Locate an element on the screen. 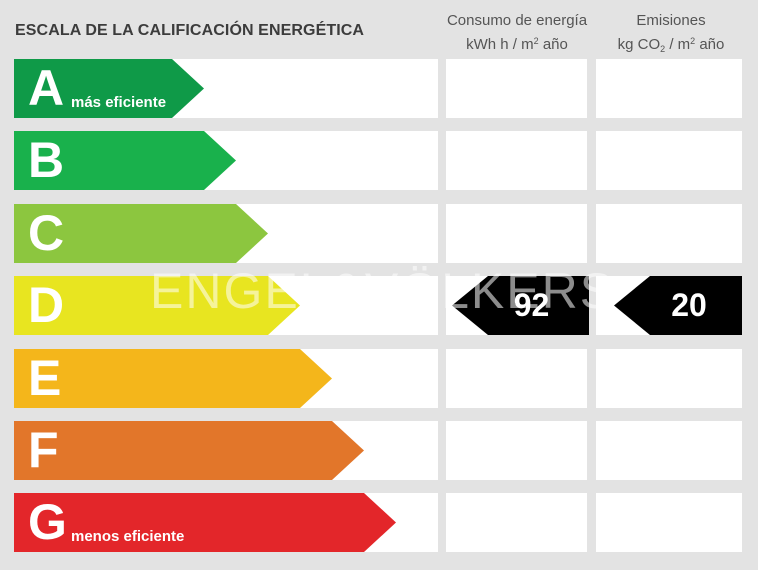 The image size is (758, 570). consumo-column-header: Consumo de energía kWh h / m2 año is located at coordinates (517, 32).